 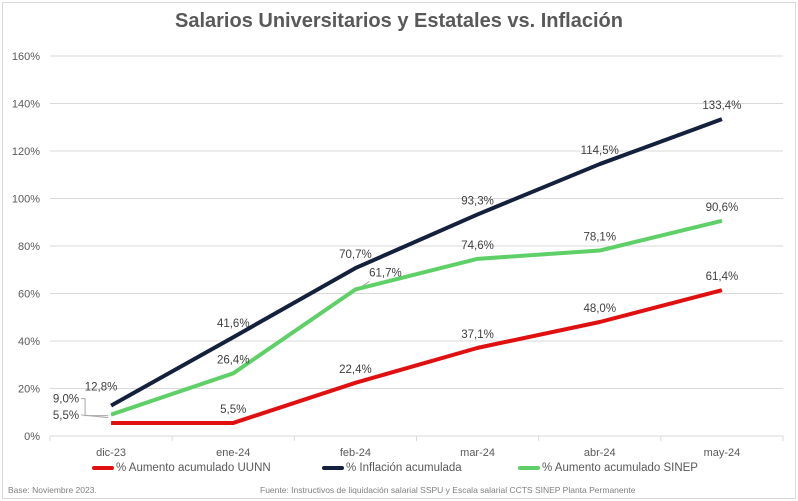 I want to click on x-tick-label: mar-24, so click(x=477, y=453).